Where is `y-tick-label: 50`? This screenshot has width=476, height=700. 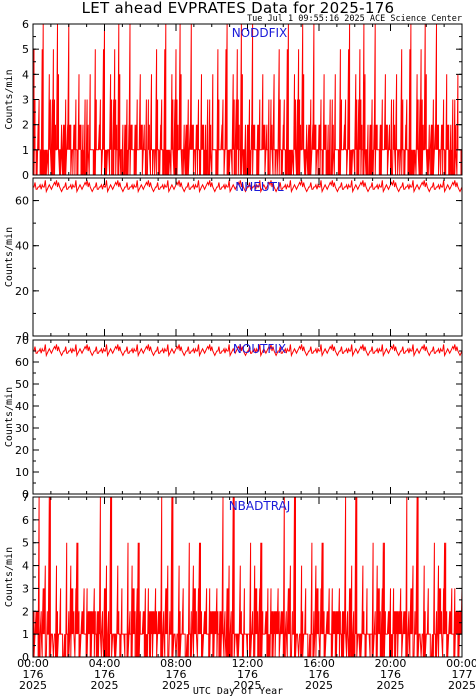
y-tick-label: 50 is located at coordinates (22, 384).